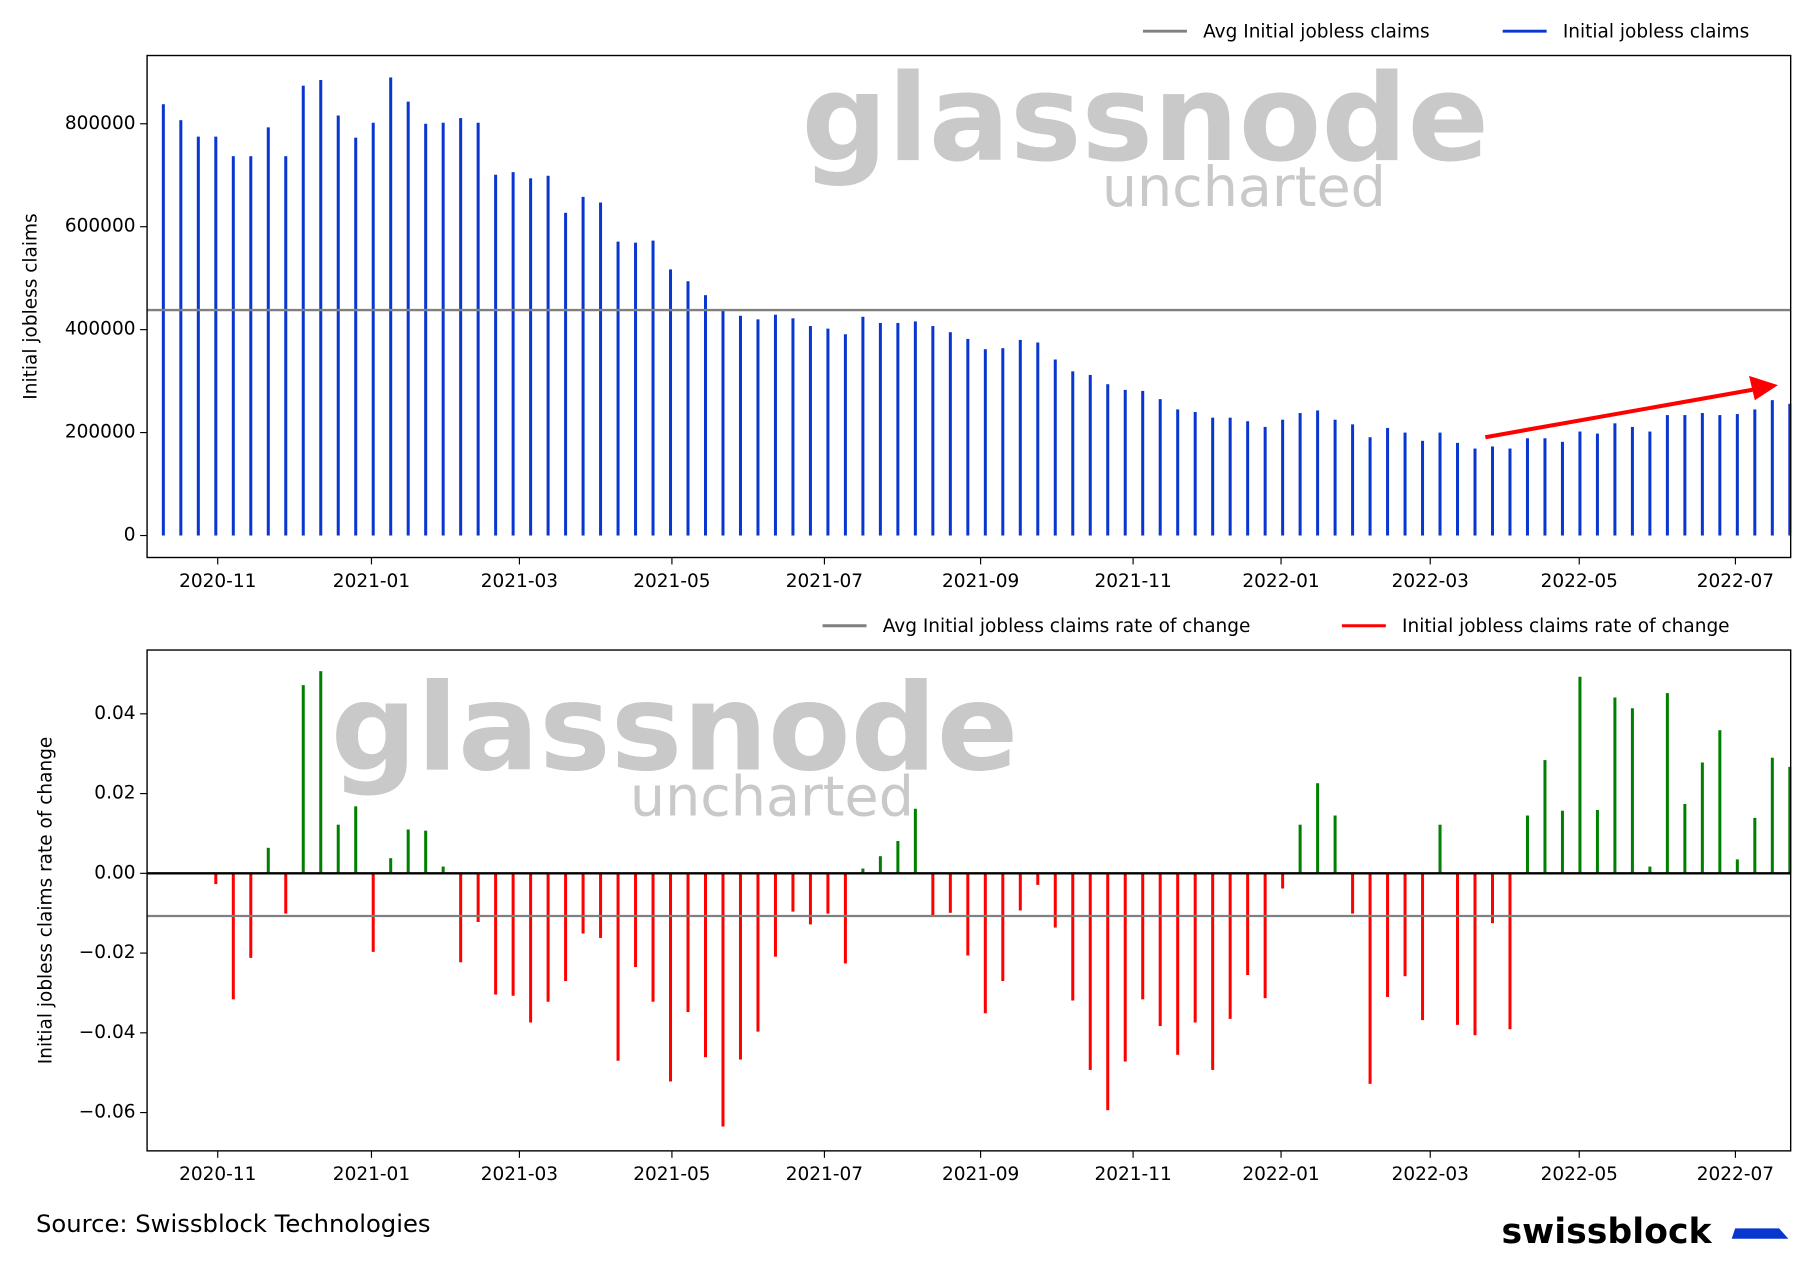 This screenshot has width=1814, height=1270. What do you see at coordinates (371, 581) in the screenshot?
I see `x-tick-label: 2021-01` at bounding box center [371, 581].